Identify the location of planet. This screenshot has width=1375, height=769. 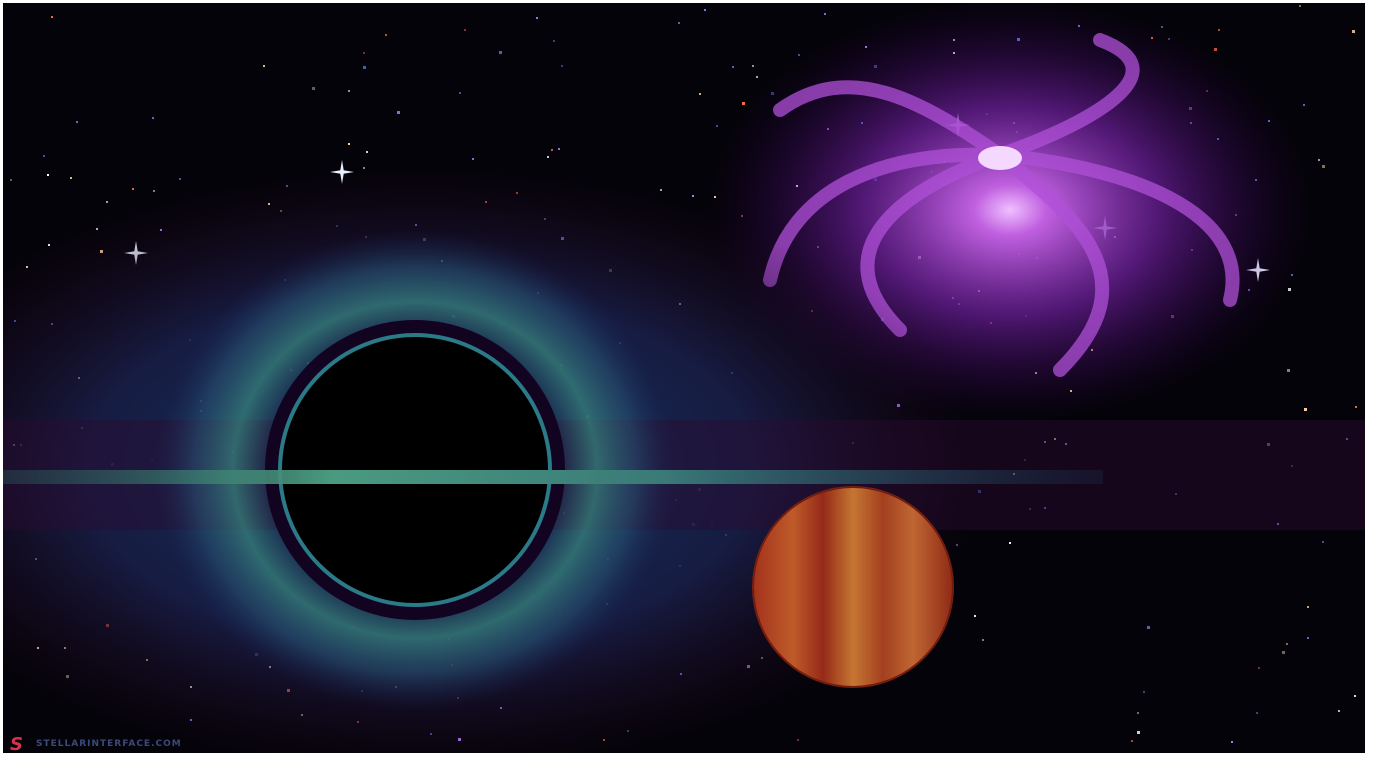
(853, 587).